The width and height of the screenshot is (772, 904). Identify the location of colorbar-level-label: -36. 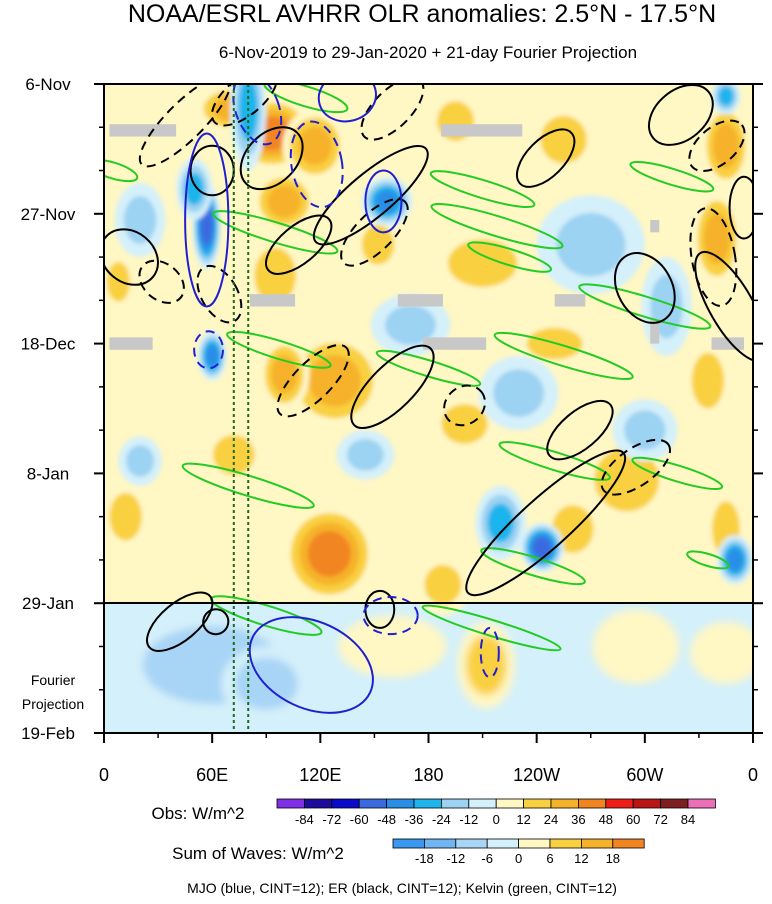
(414, 819).